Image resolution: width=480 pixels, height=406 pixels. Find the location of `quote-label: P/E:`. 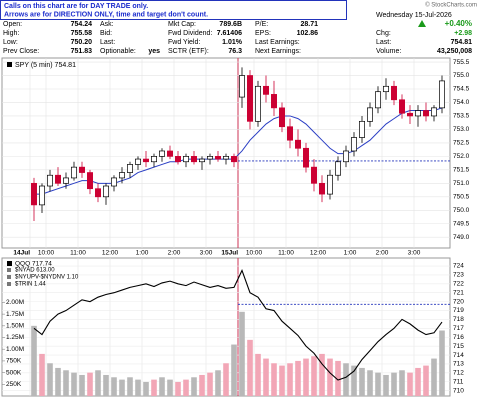

quote-label: P/E: is located at coordinates (261, 24).